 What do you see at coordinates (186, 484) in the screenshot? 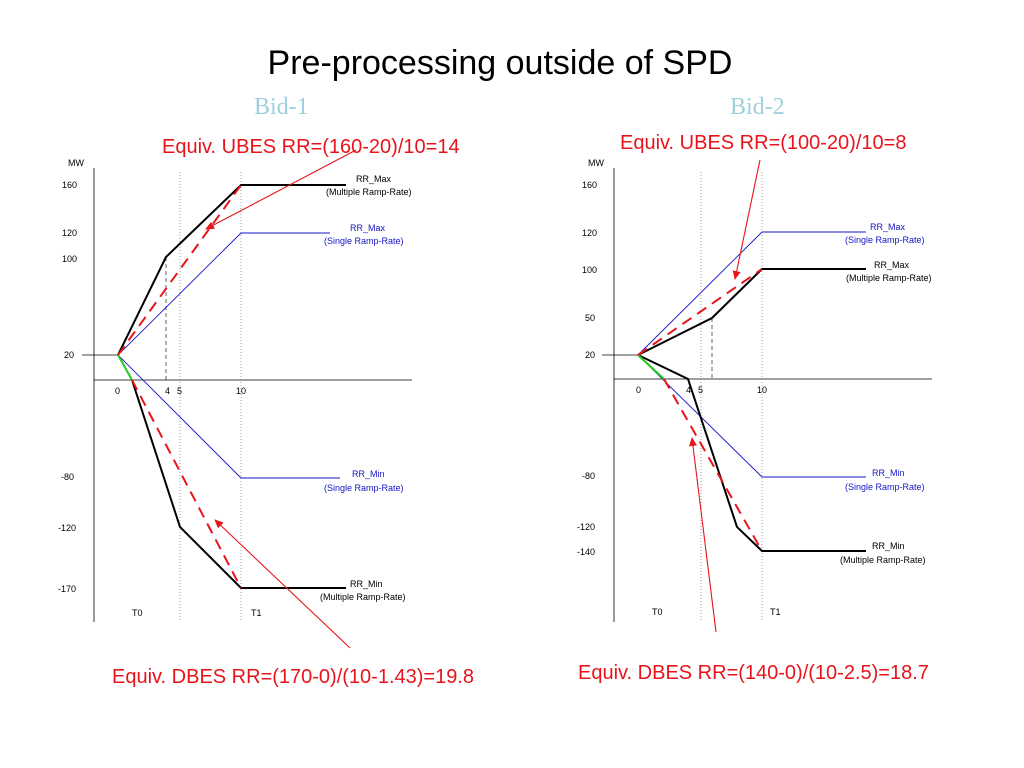
I see `bid1-equiv-dbes-line` at bounding box center [186, 484].